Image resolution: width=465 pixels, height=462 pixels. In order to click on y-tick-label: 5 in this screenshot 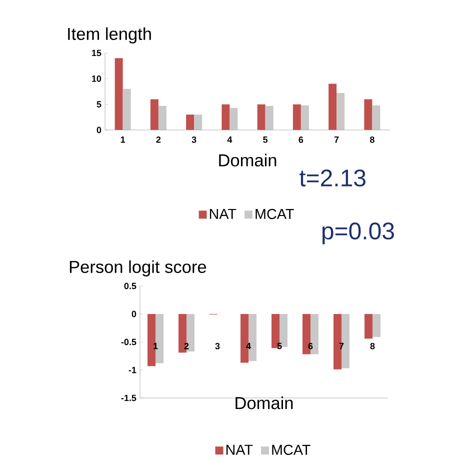, I will do `click(99, 104)`.